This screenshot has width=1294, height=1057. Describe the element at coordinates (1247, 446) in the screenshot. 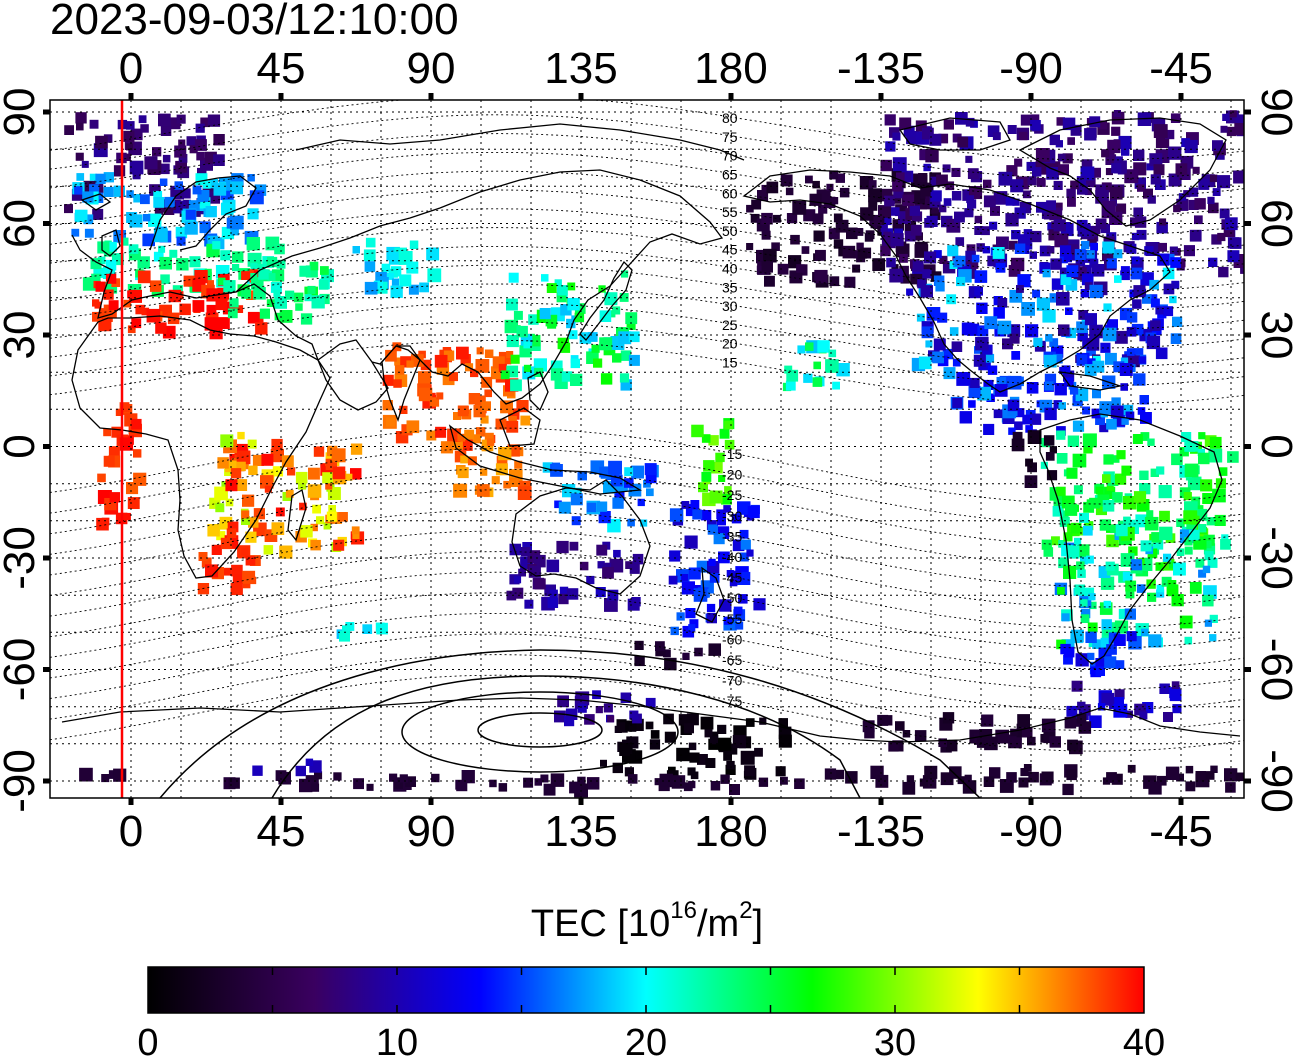

I see `right-axis-ticks` at that location.